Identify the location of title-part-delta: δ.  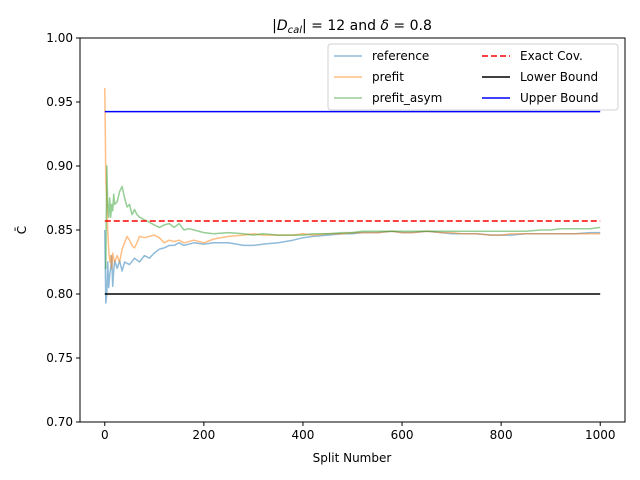
(384, 26).